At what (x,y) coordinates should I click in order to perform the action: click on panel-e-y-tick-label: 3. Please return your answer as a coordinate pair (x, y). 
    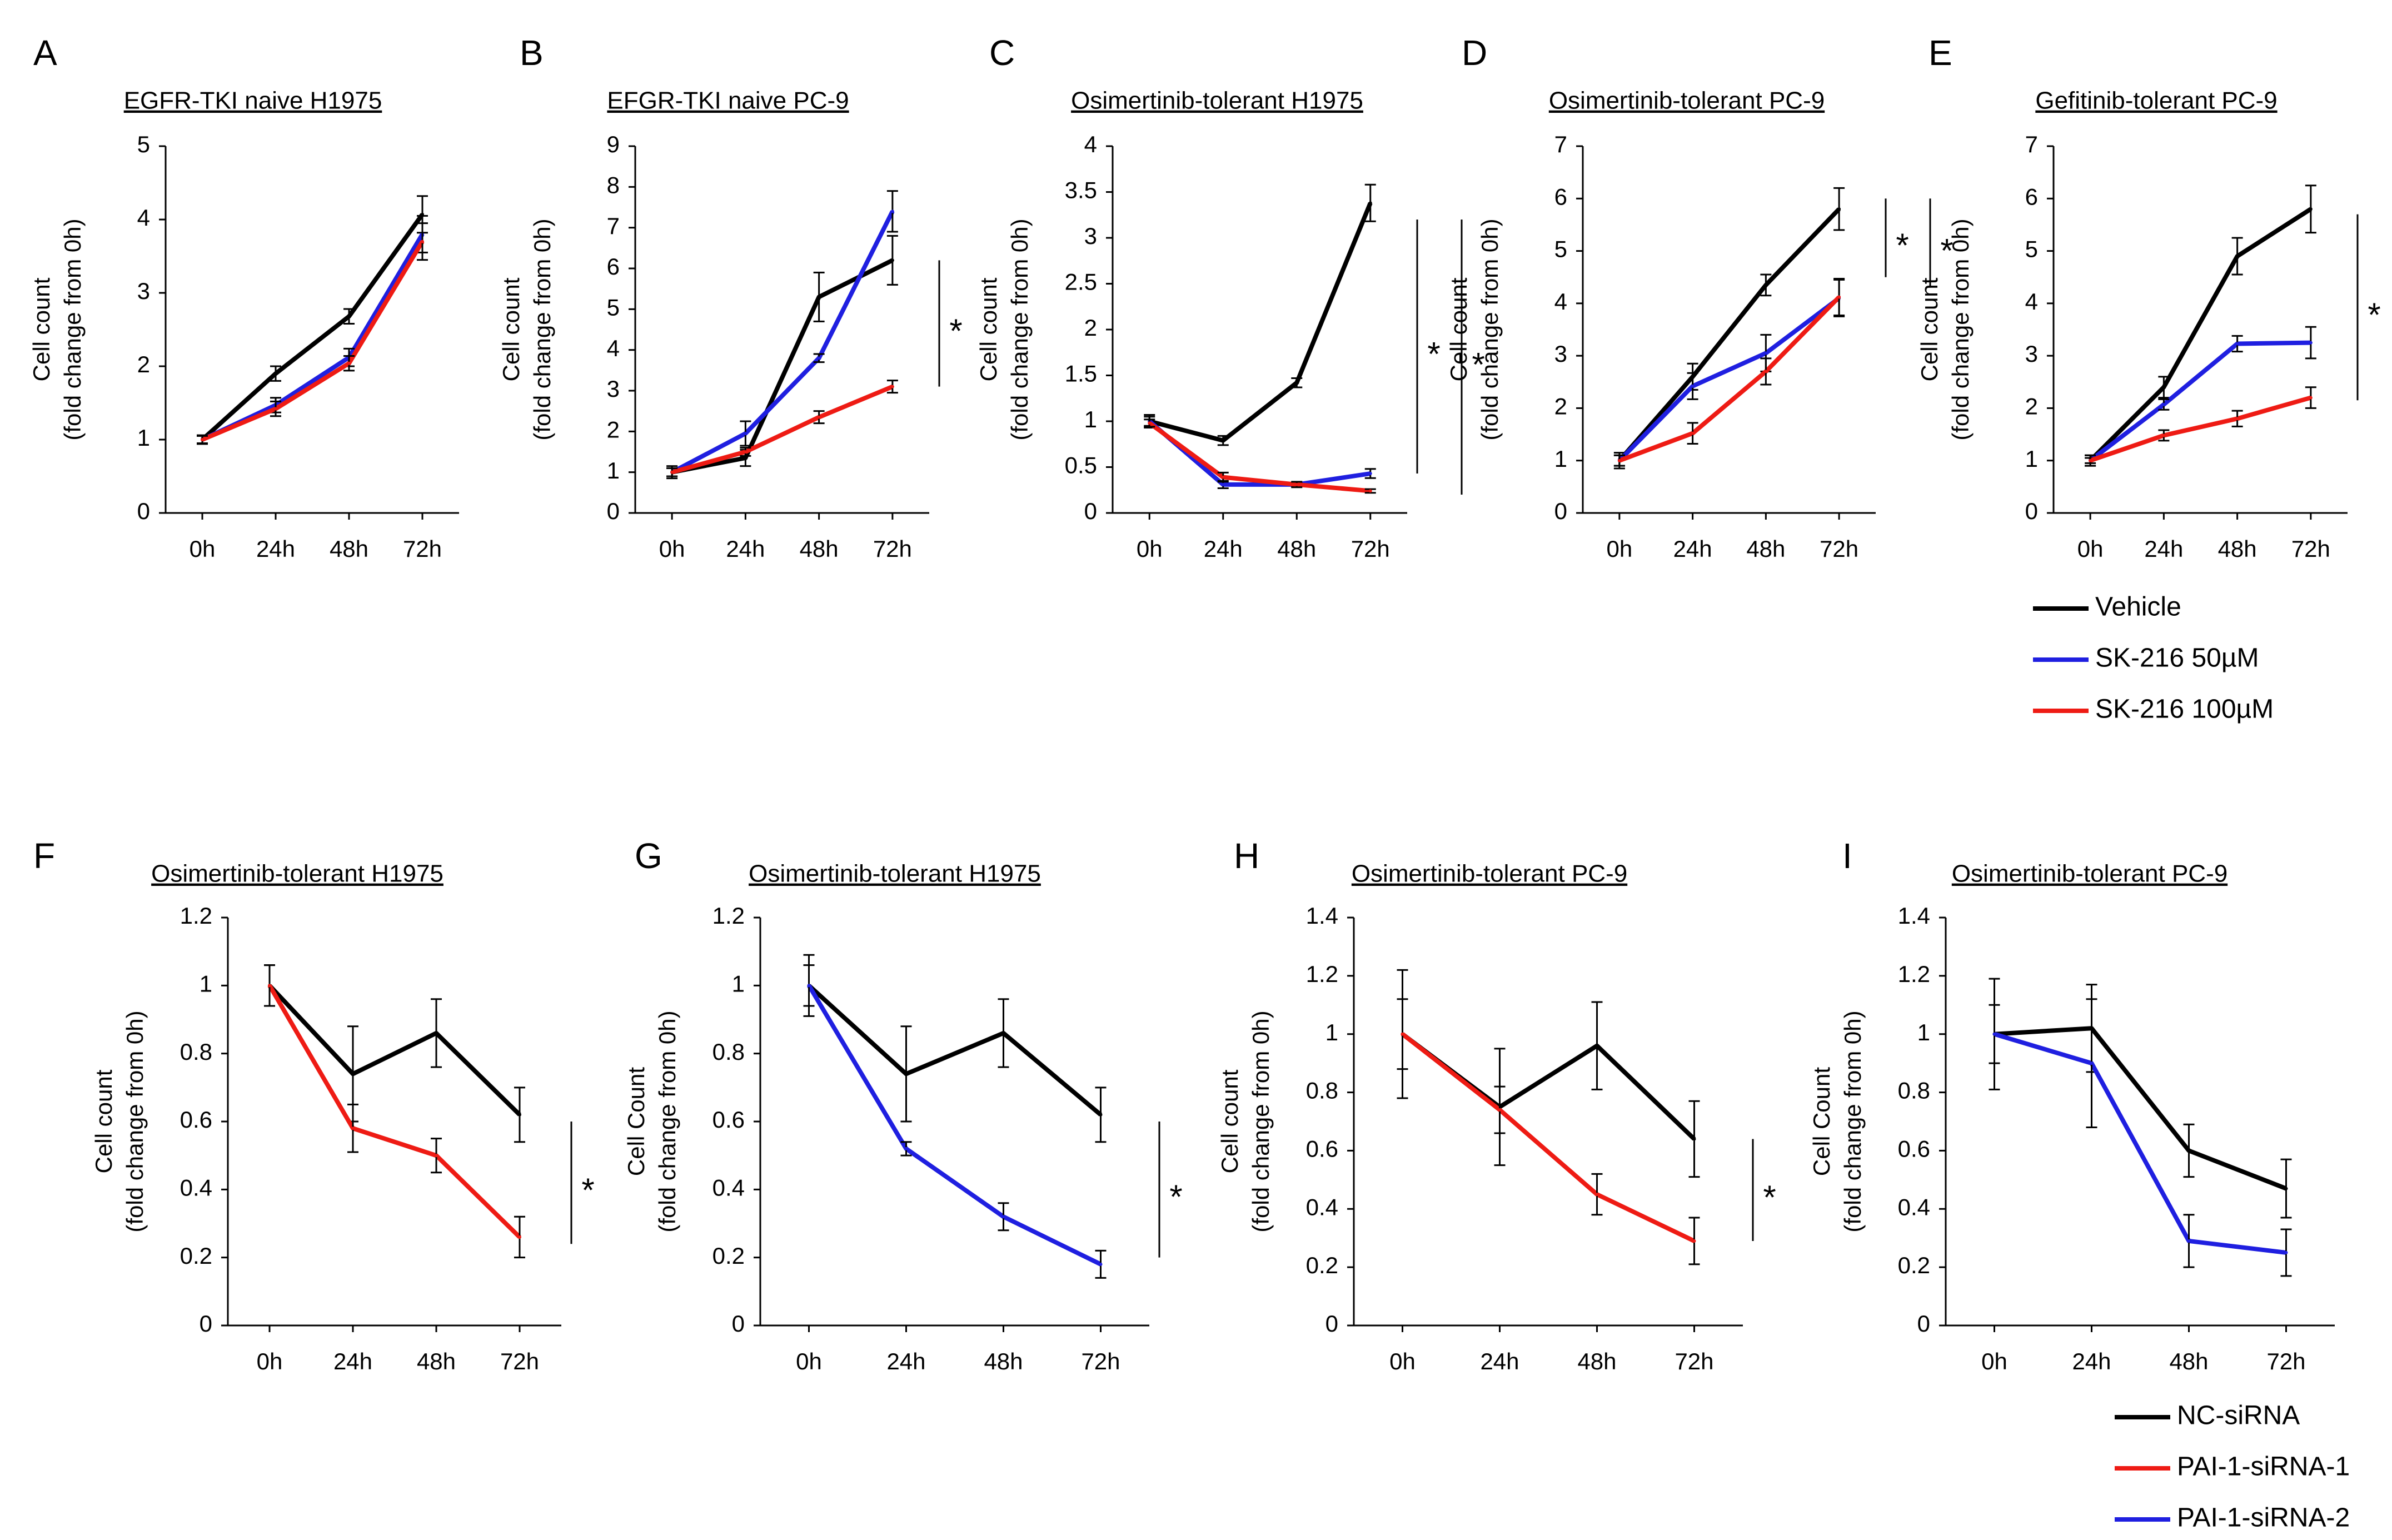
    Looking at the image, I should click on (2031, 354).